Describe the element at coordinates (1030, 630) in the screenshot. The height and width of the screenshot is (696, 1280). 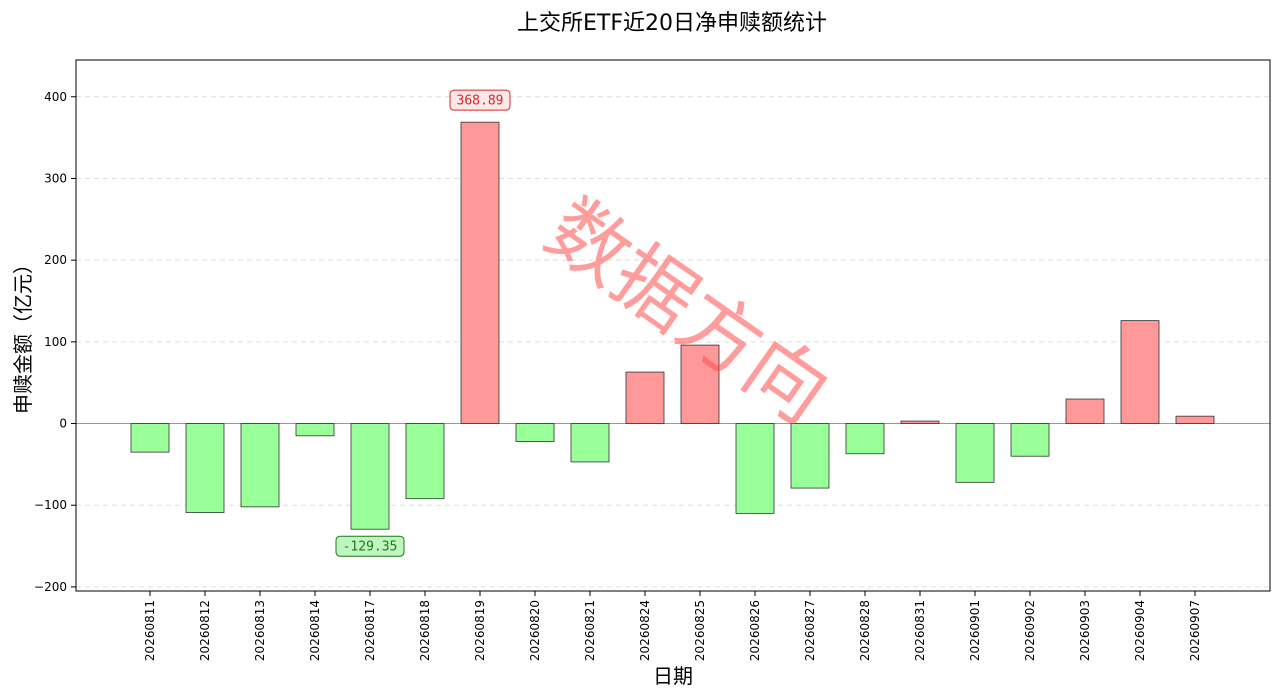
I see `x-tick-label: 20260902` at that location.